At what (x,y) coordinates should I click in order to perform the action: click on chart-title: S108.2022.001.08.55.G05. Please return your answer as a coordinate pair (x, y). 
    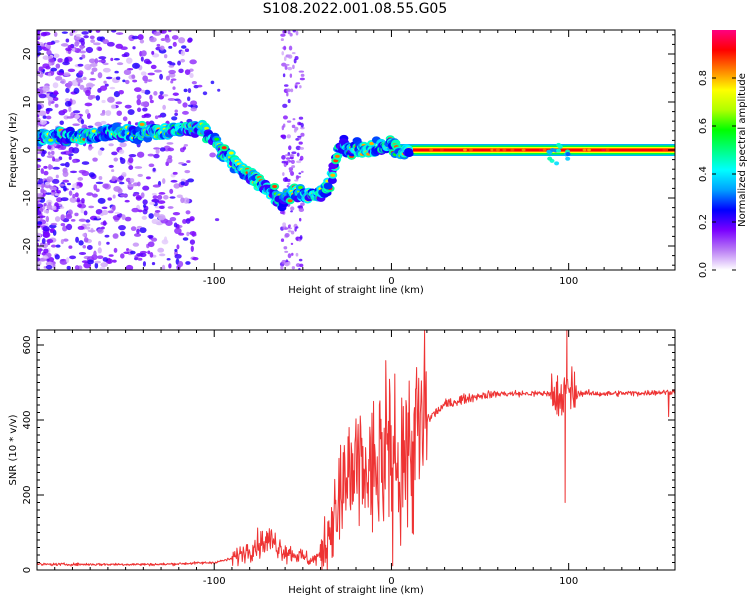
    Looking at the image, I should click on (355, 9).